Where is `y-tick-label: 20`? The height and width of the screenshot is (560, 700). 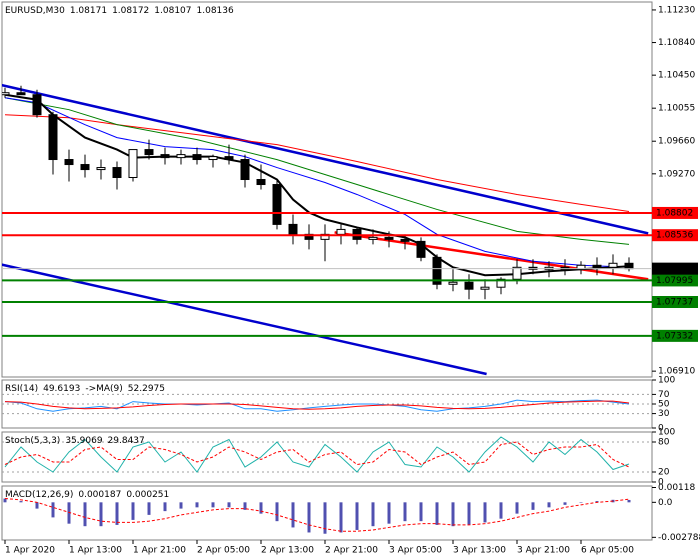
y-tick-label: 20 is located at coordinates (664, 473).